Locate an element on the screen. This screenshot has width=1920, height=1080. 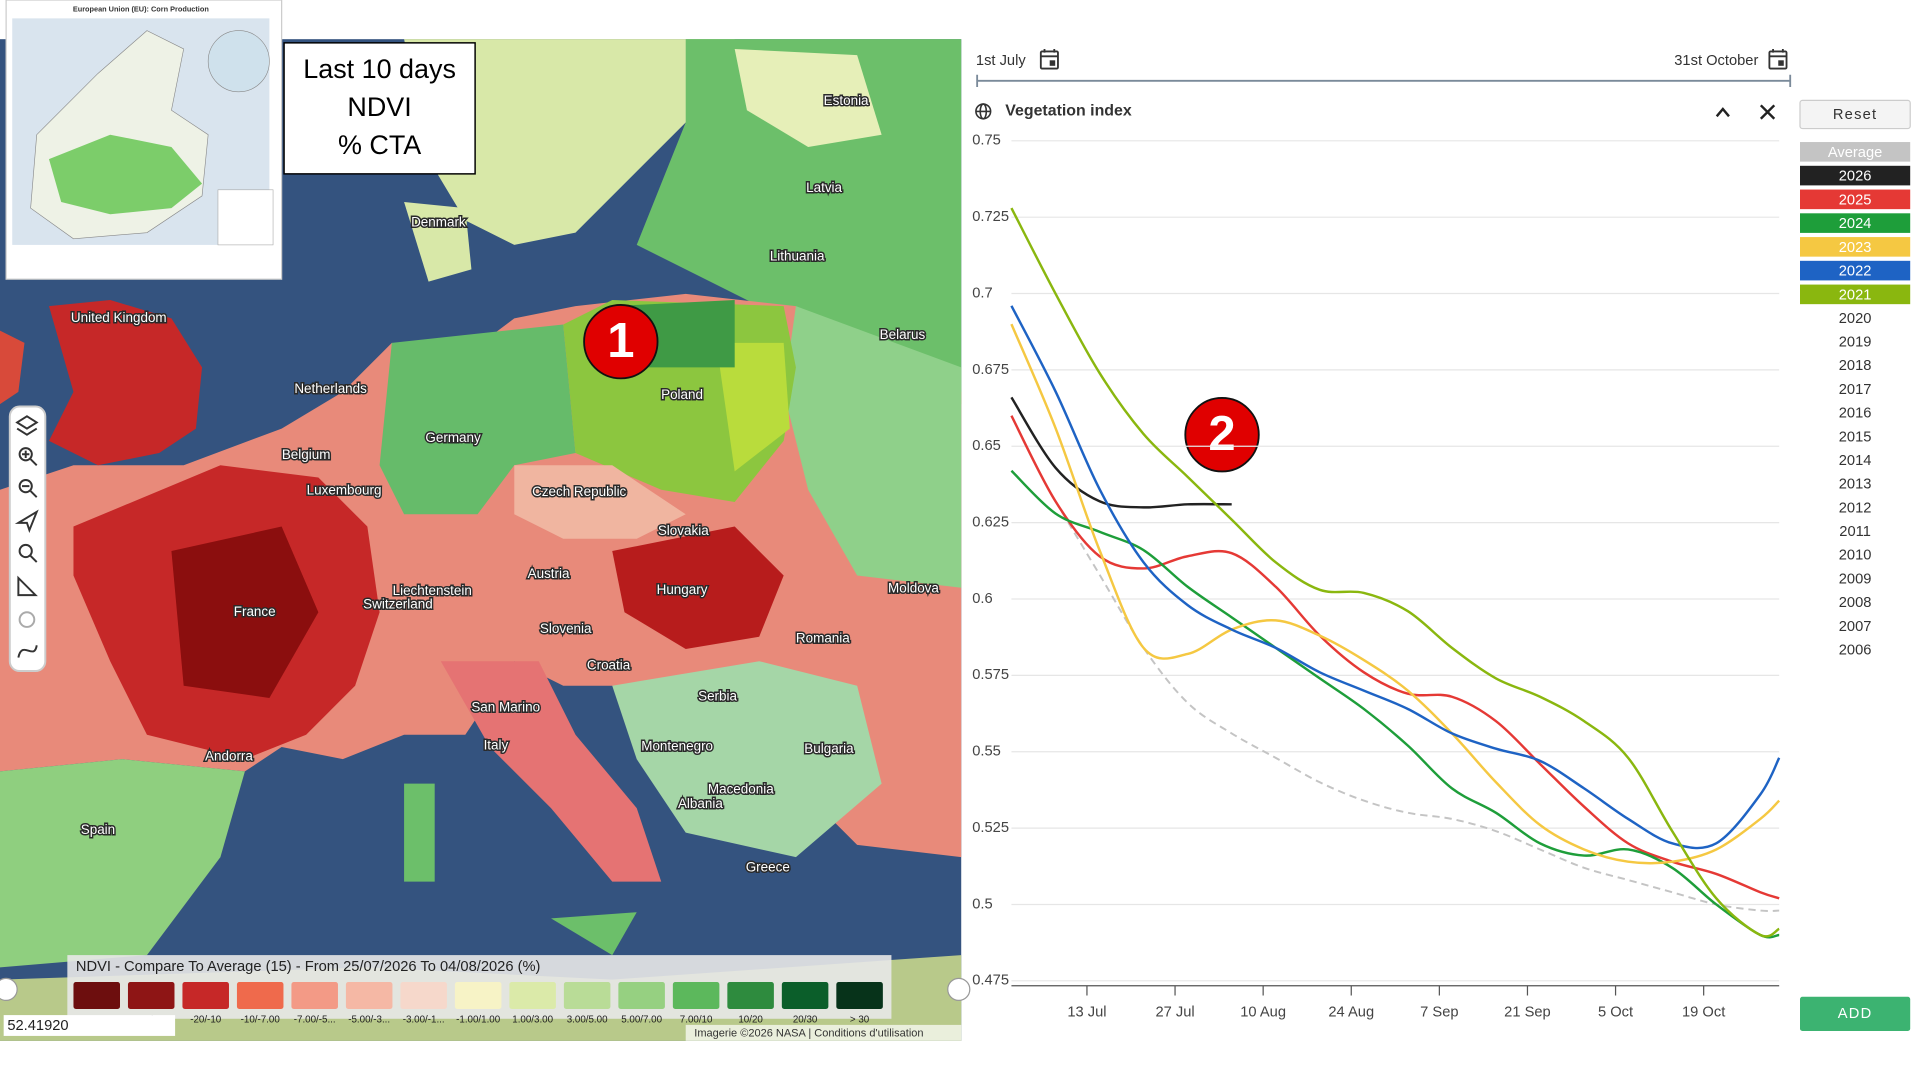
annotation-number: 2 is located at coordinates (1221, 434).